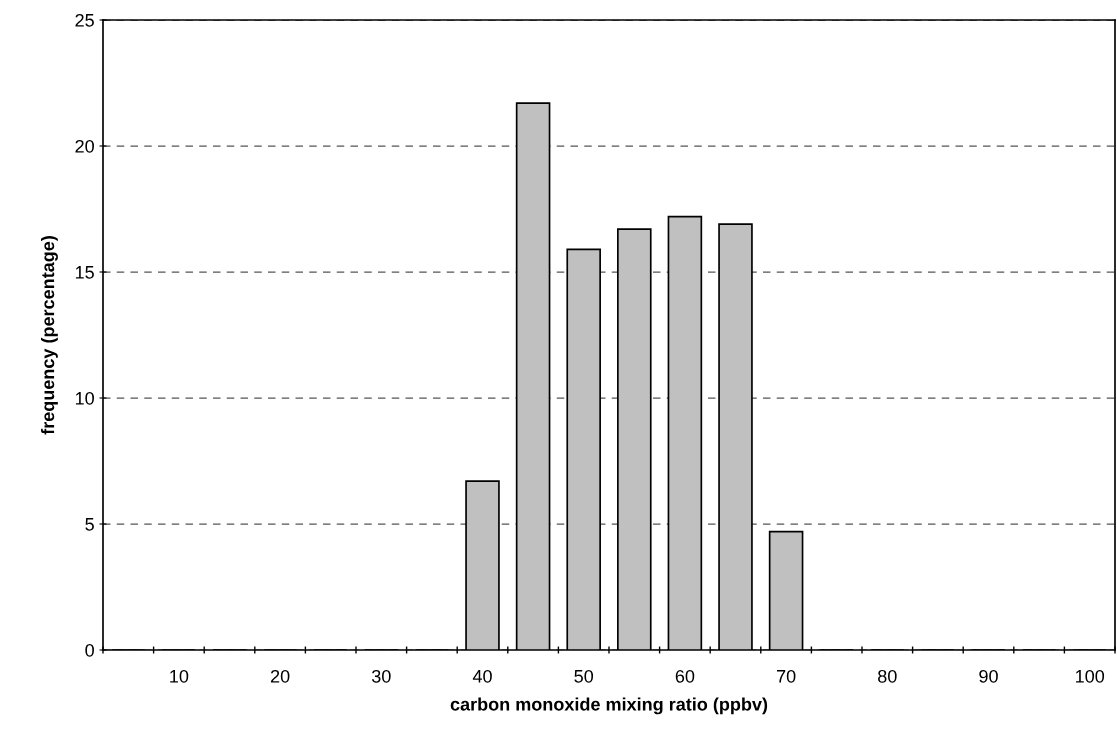  What do you see at coordinates (1090, 676) in the screenshot?
I see `x-tick-label: 100` at bounding box center [1090, 676].